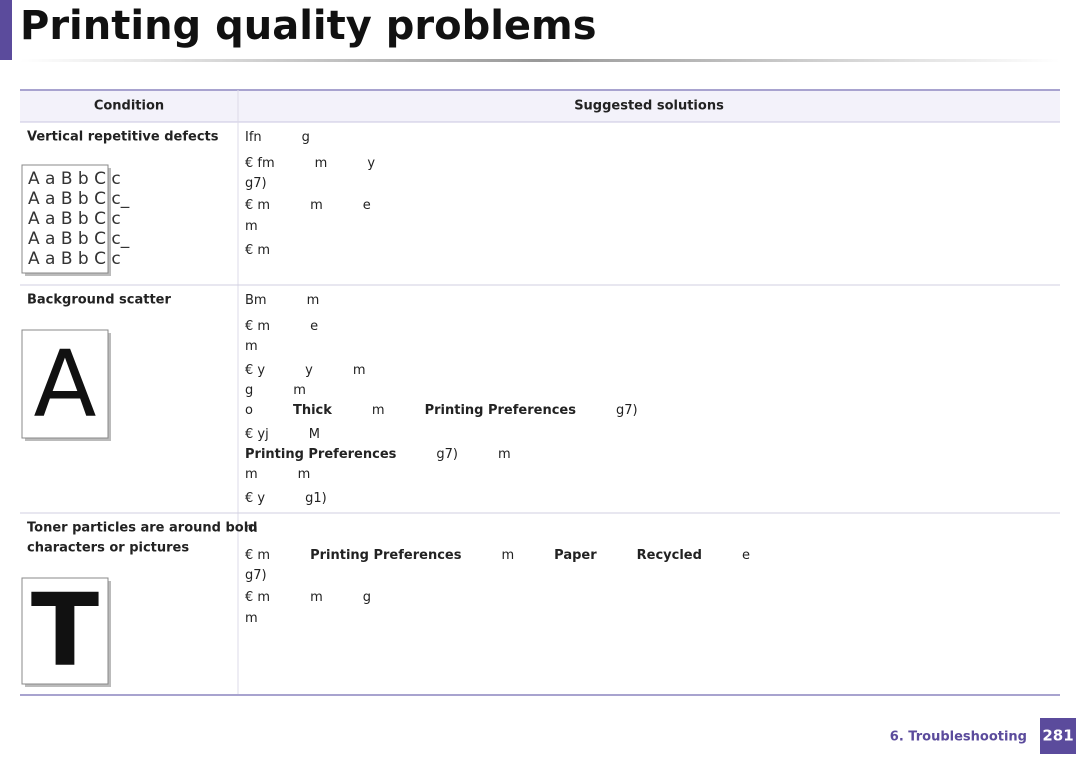 The width and height of the screenshot is (1080, 767). What do you see at coordinates (286, 498) in the screenshot?
I see `solution-line: € y g1)` at bounding box center [286, 498].